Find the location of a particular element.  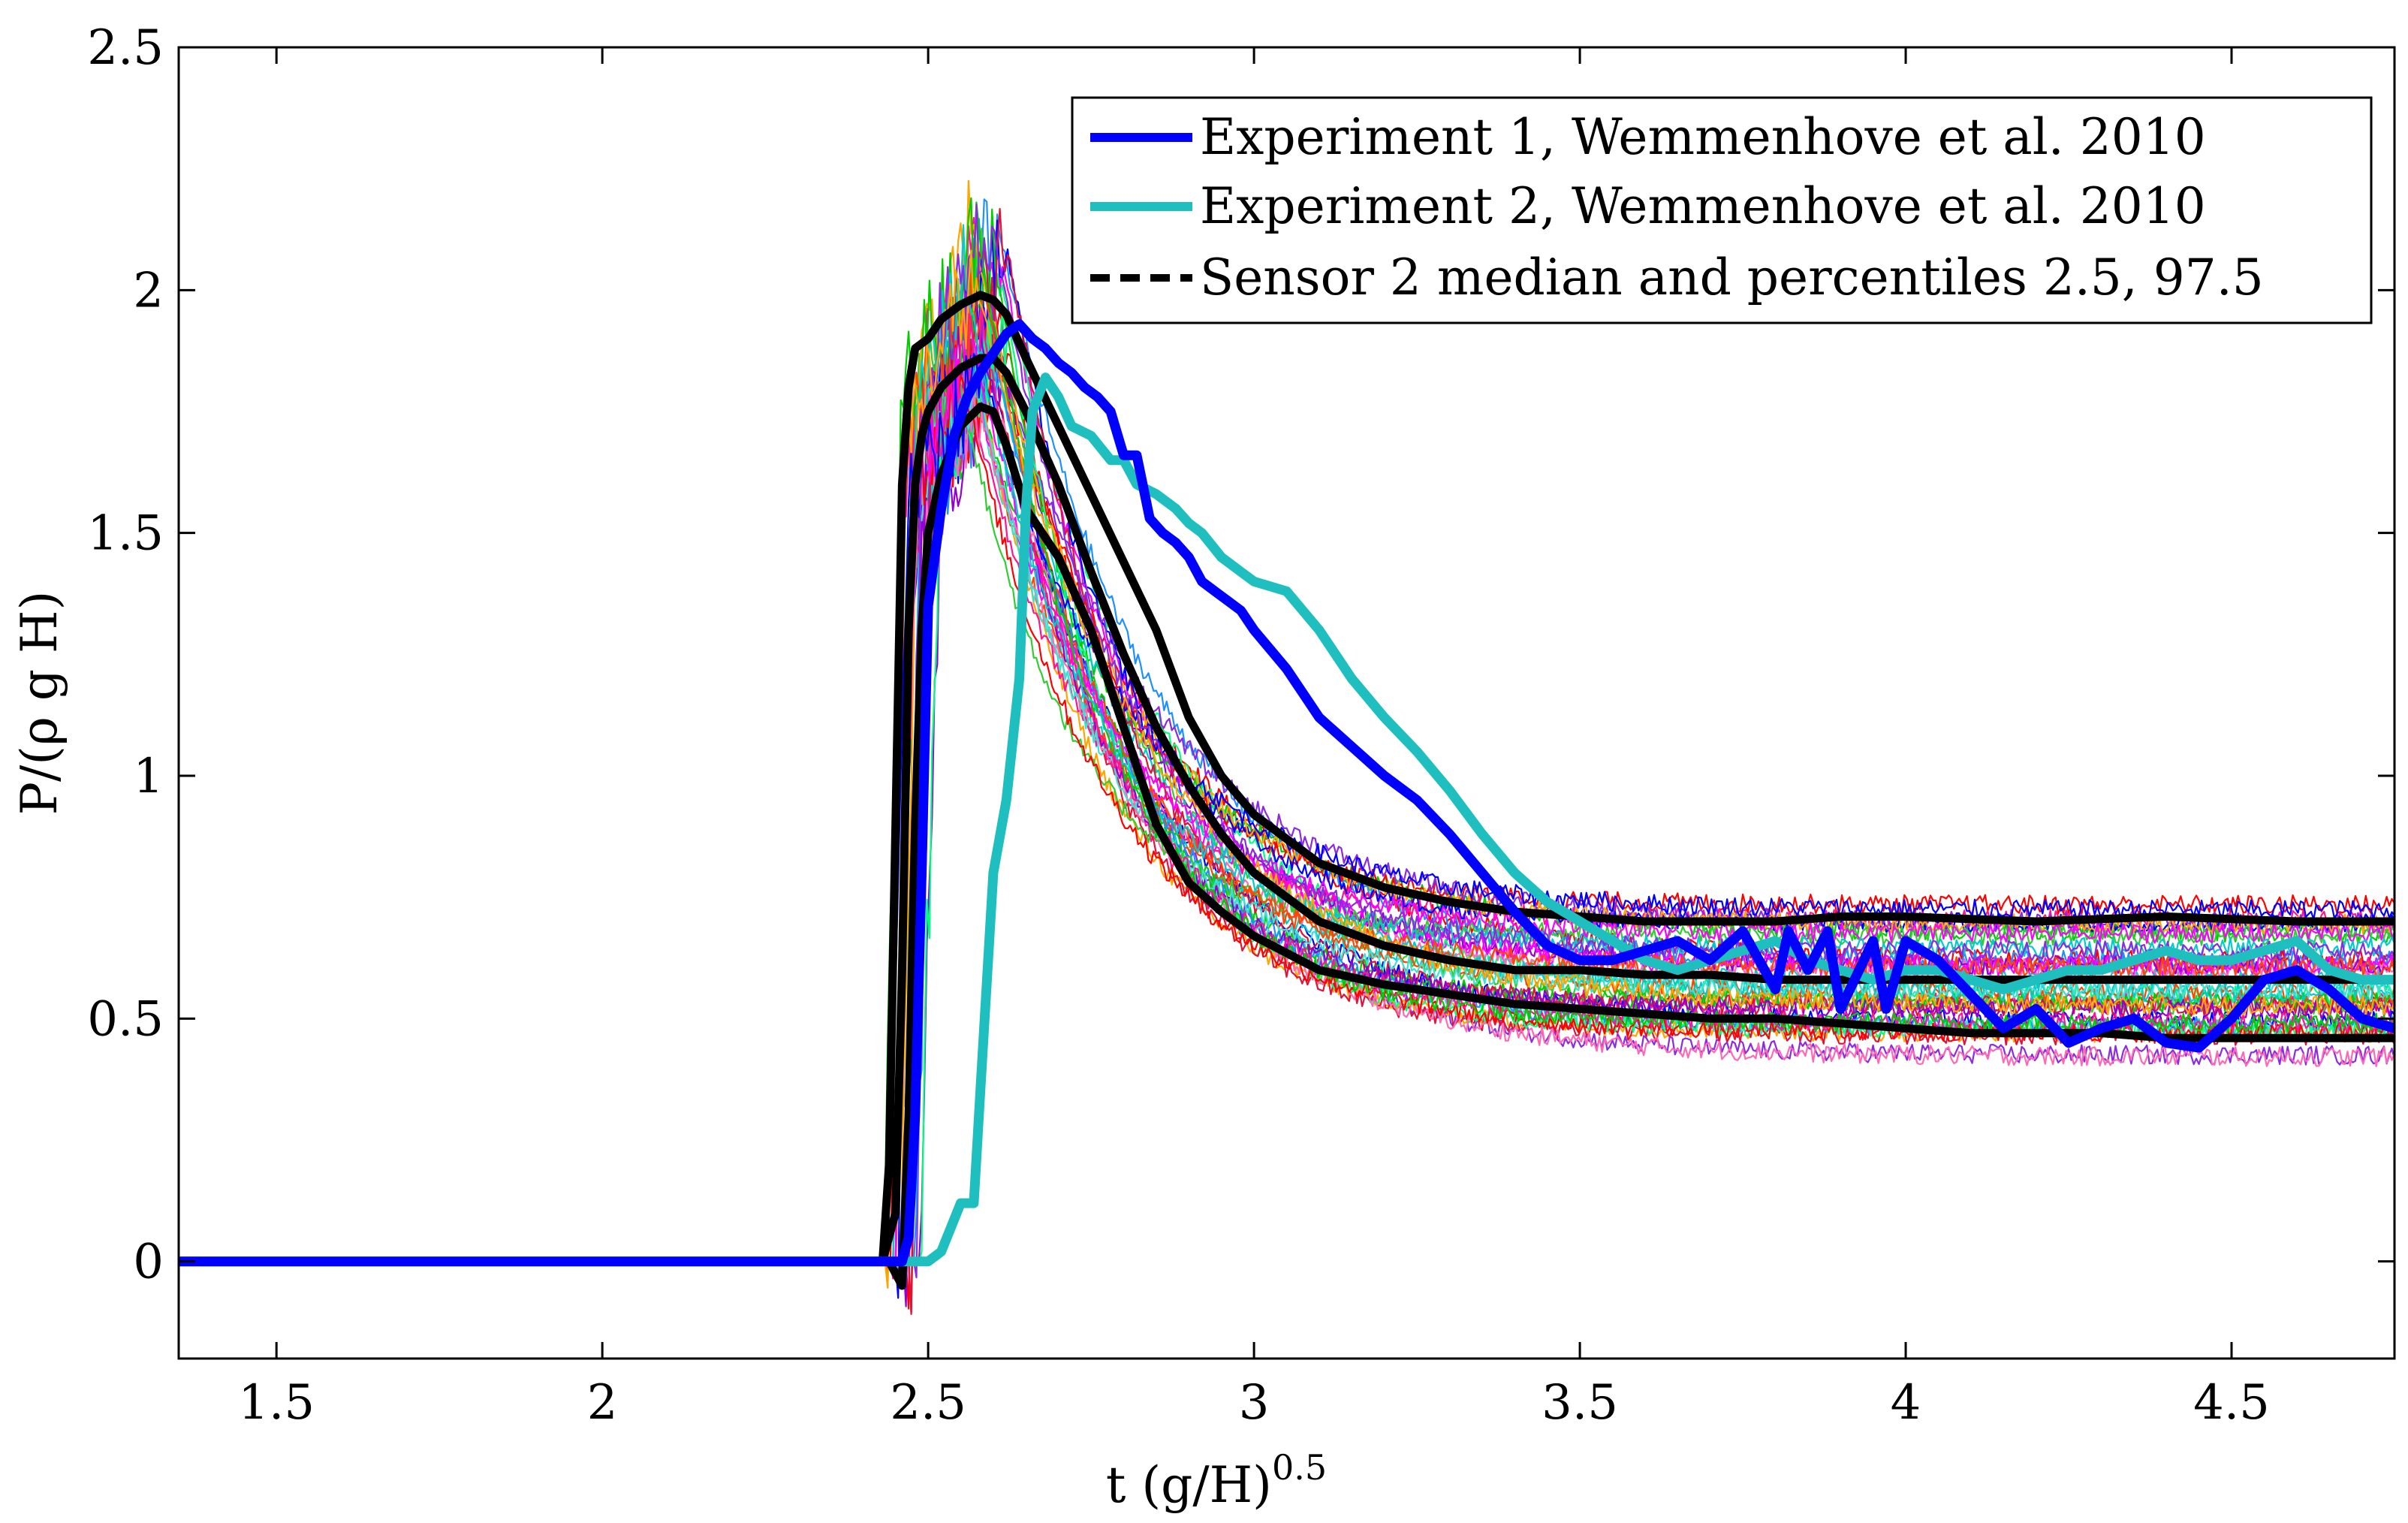

y-tick-label: 2 is located at coordinates (149, 290).